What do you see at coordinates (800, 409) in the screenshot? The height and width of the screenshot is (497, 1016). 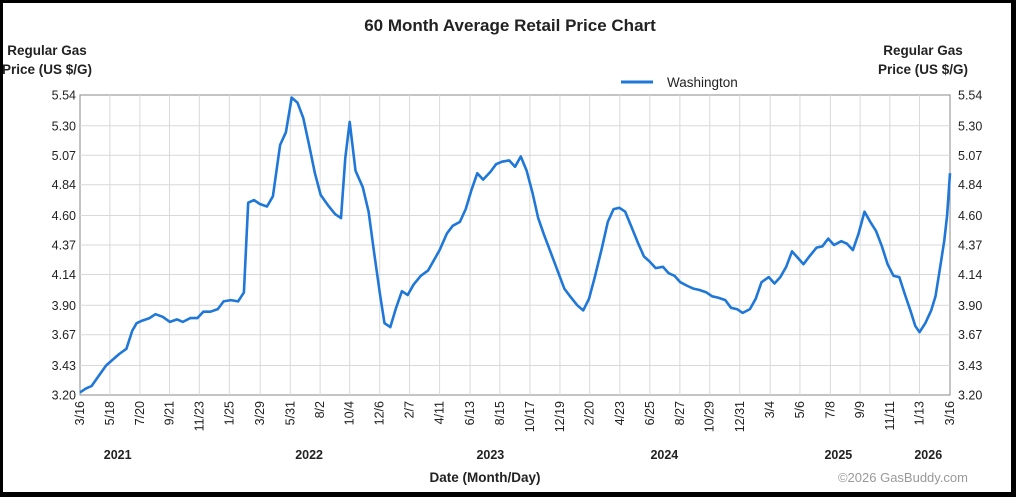 I see `x-tick-label: 5/6` at bounding box center [800, 409].